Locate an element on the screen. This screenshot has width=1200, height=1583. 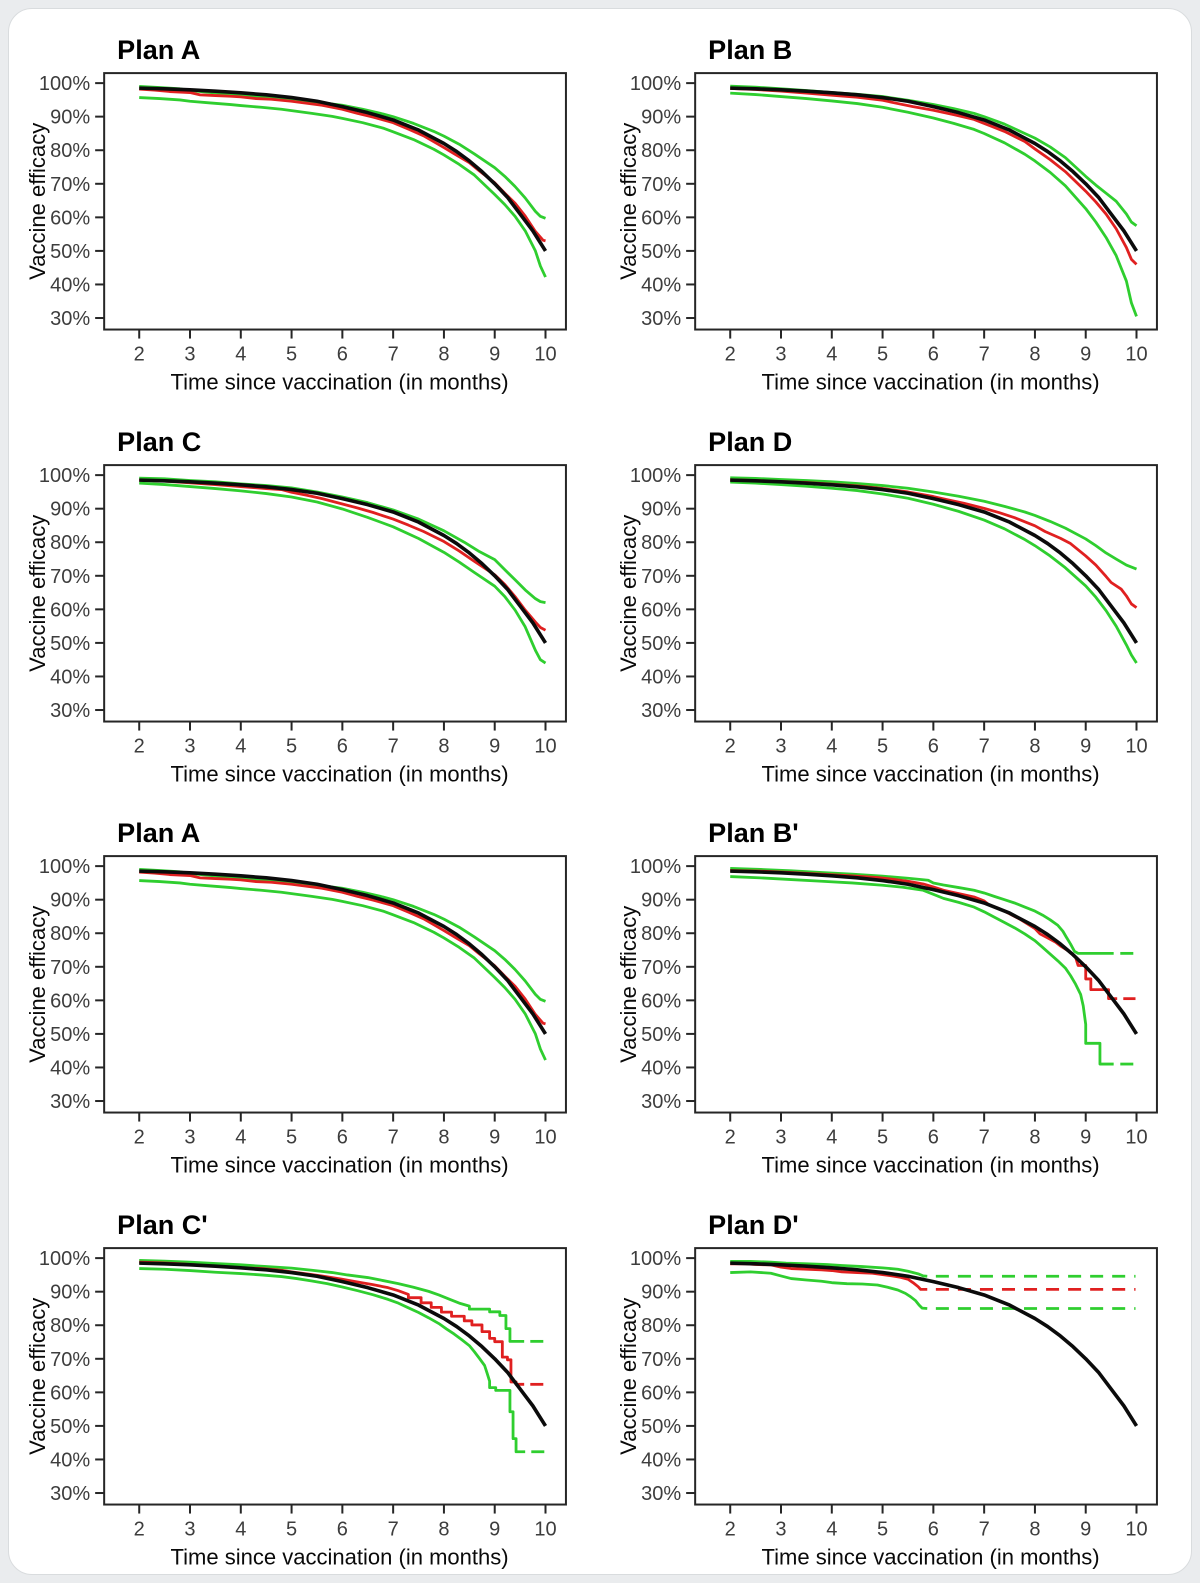
panel-title: Plan D is located at coordinates (750, 442).